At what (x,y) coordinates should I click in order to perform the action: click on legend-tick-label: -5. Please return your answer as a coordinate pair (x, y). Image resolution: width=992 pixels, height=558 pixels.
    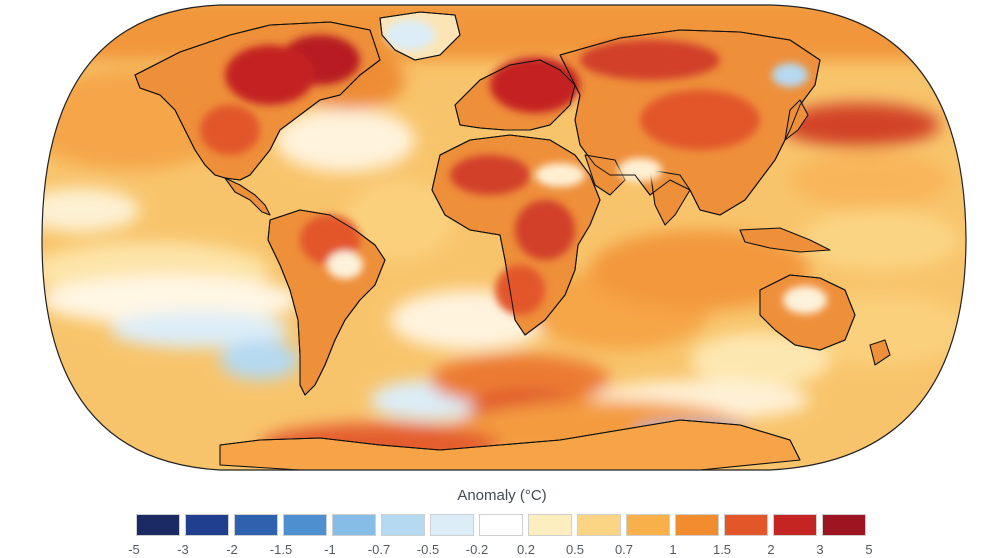
    Looking at the image, I should click on (134, 549).